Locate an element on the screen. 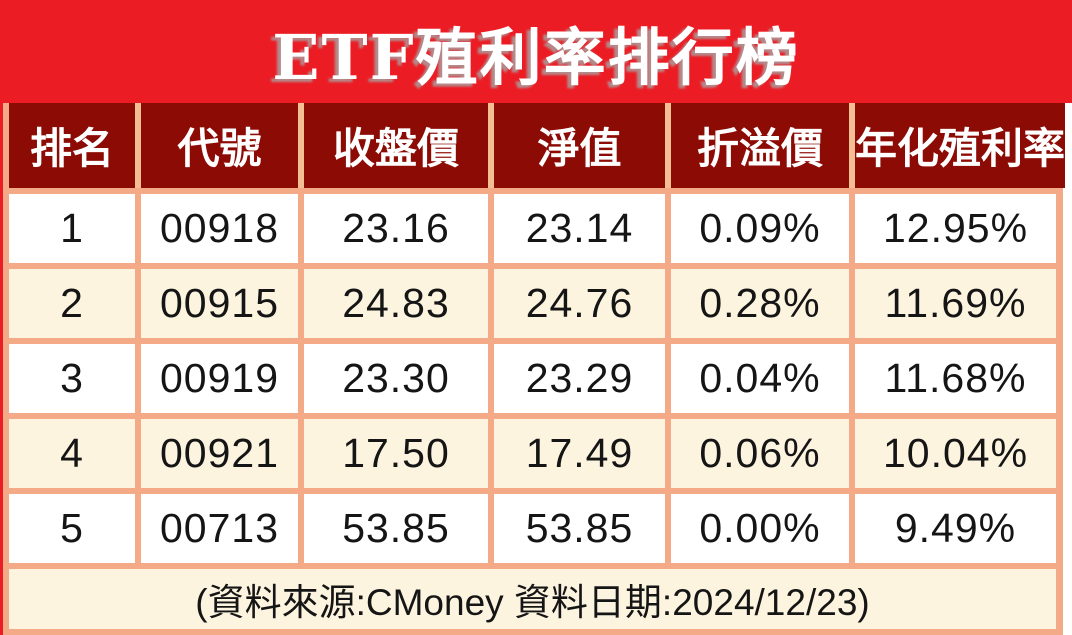 The image size is (1072, 635). cell-premium-discount: 0.28% is located at coordinates (760, 303).